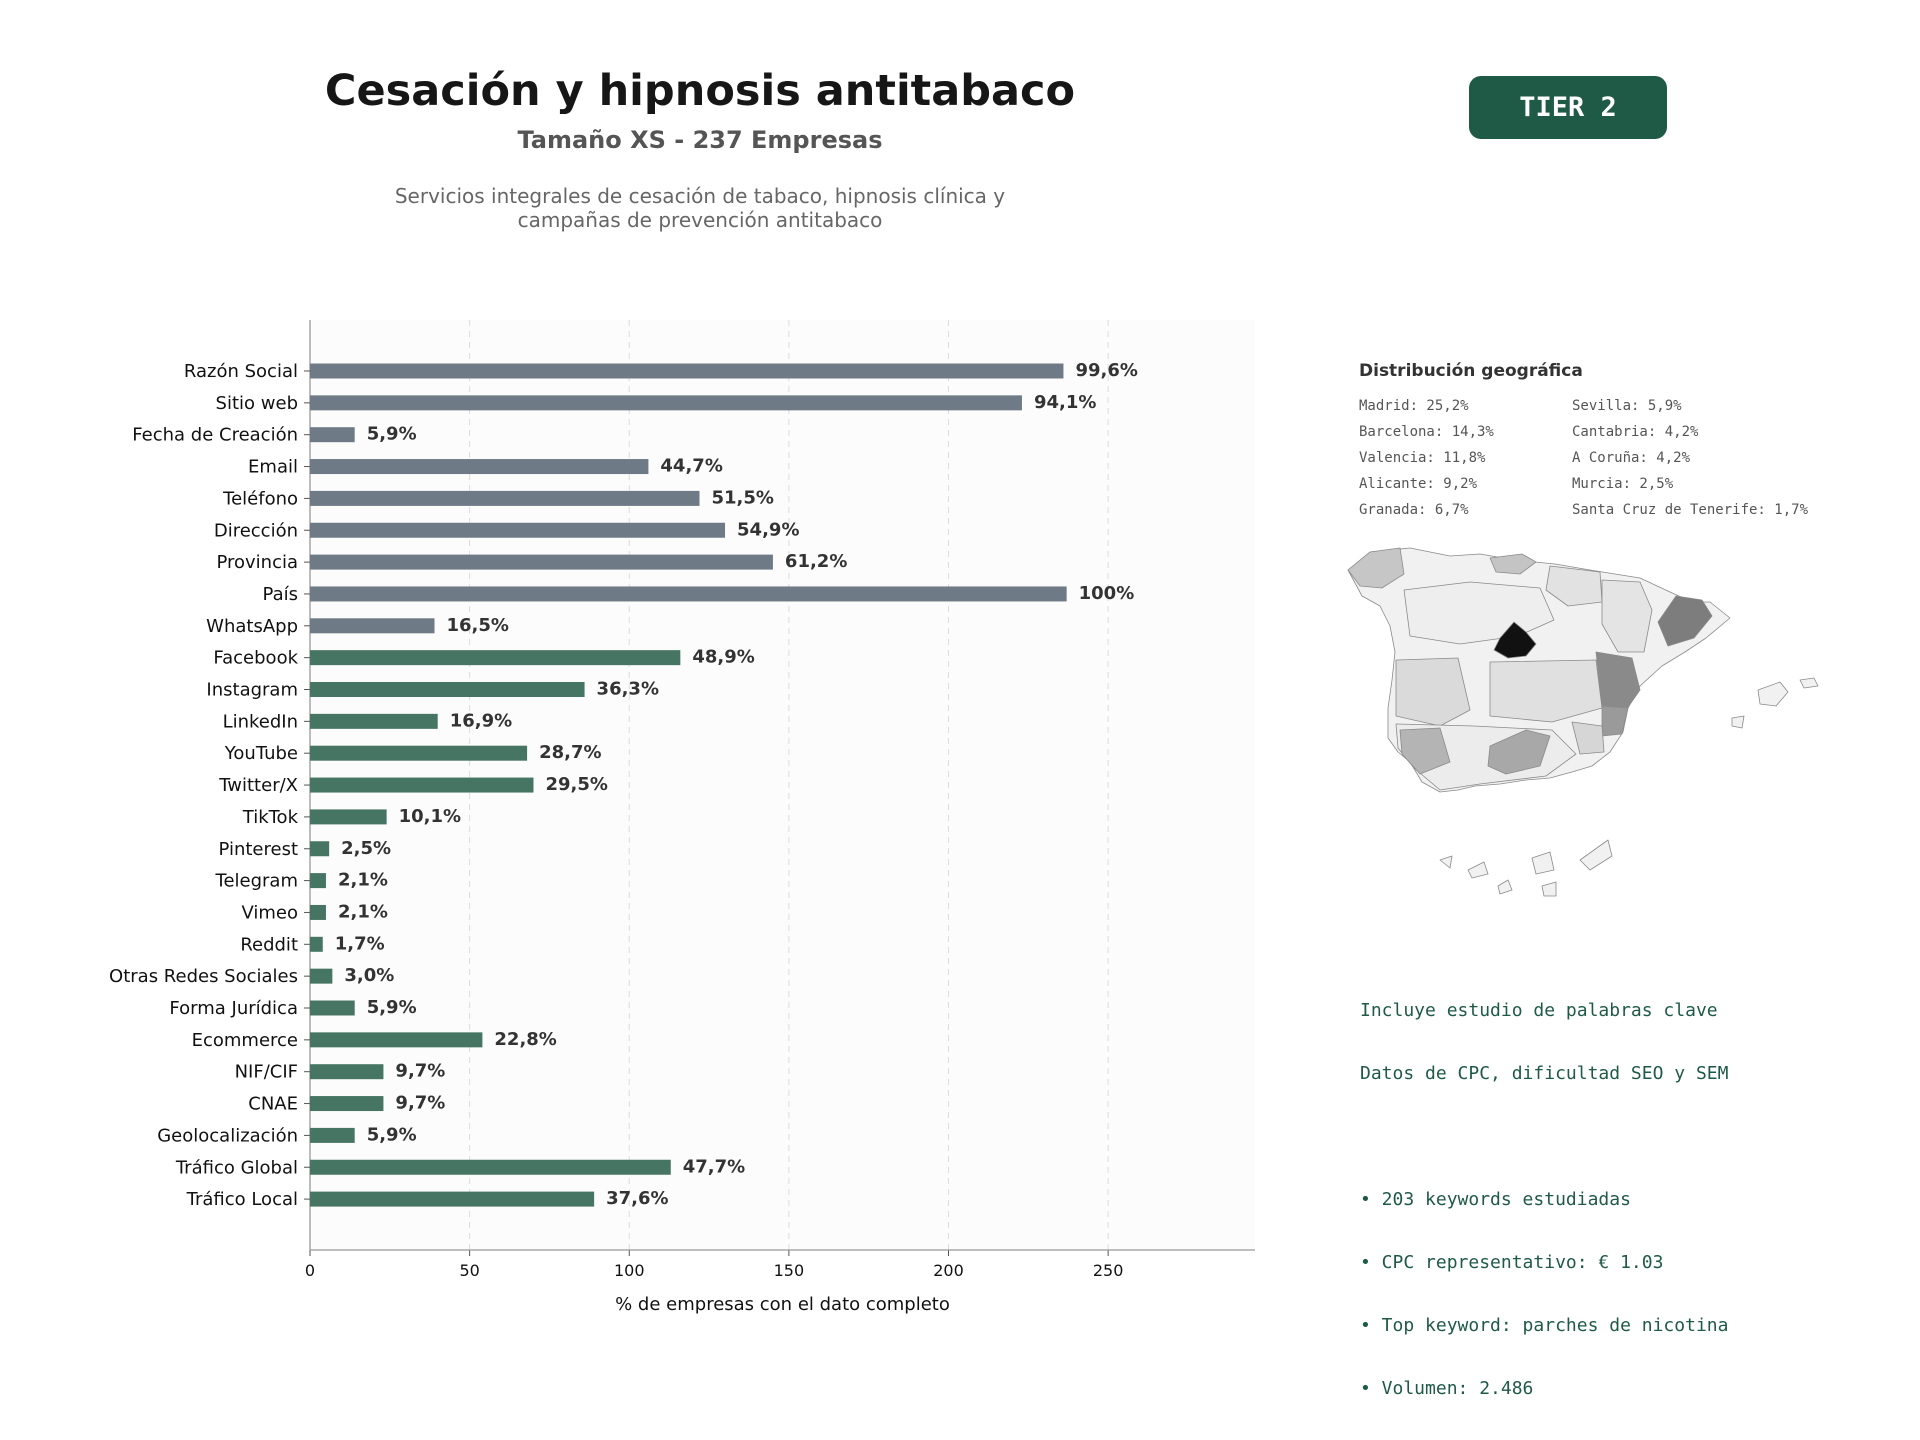 Image resolution: width=1920 pixels, height=1440 pixels. Describe the element at coordinates (714, 1166) in the screenshot. I see `data-label: 47,7%` at that location.